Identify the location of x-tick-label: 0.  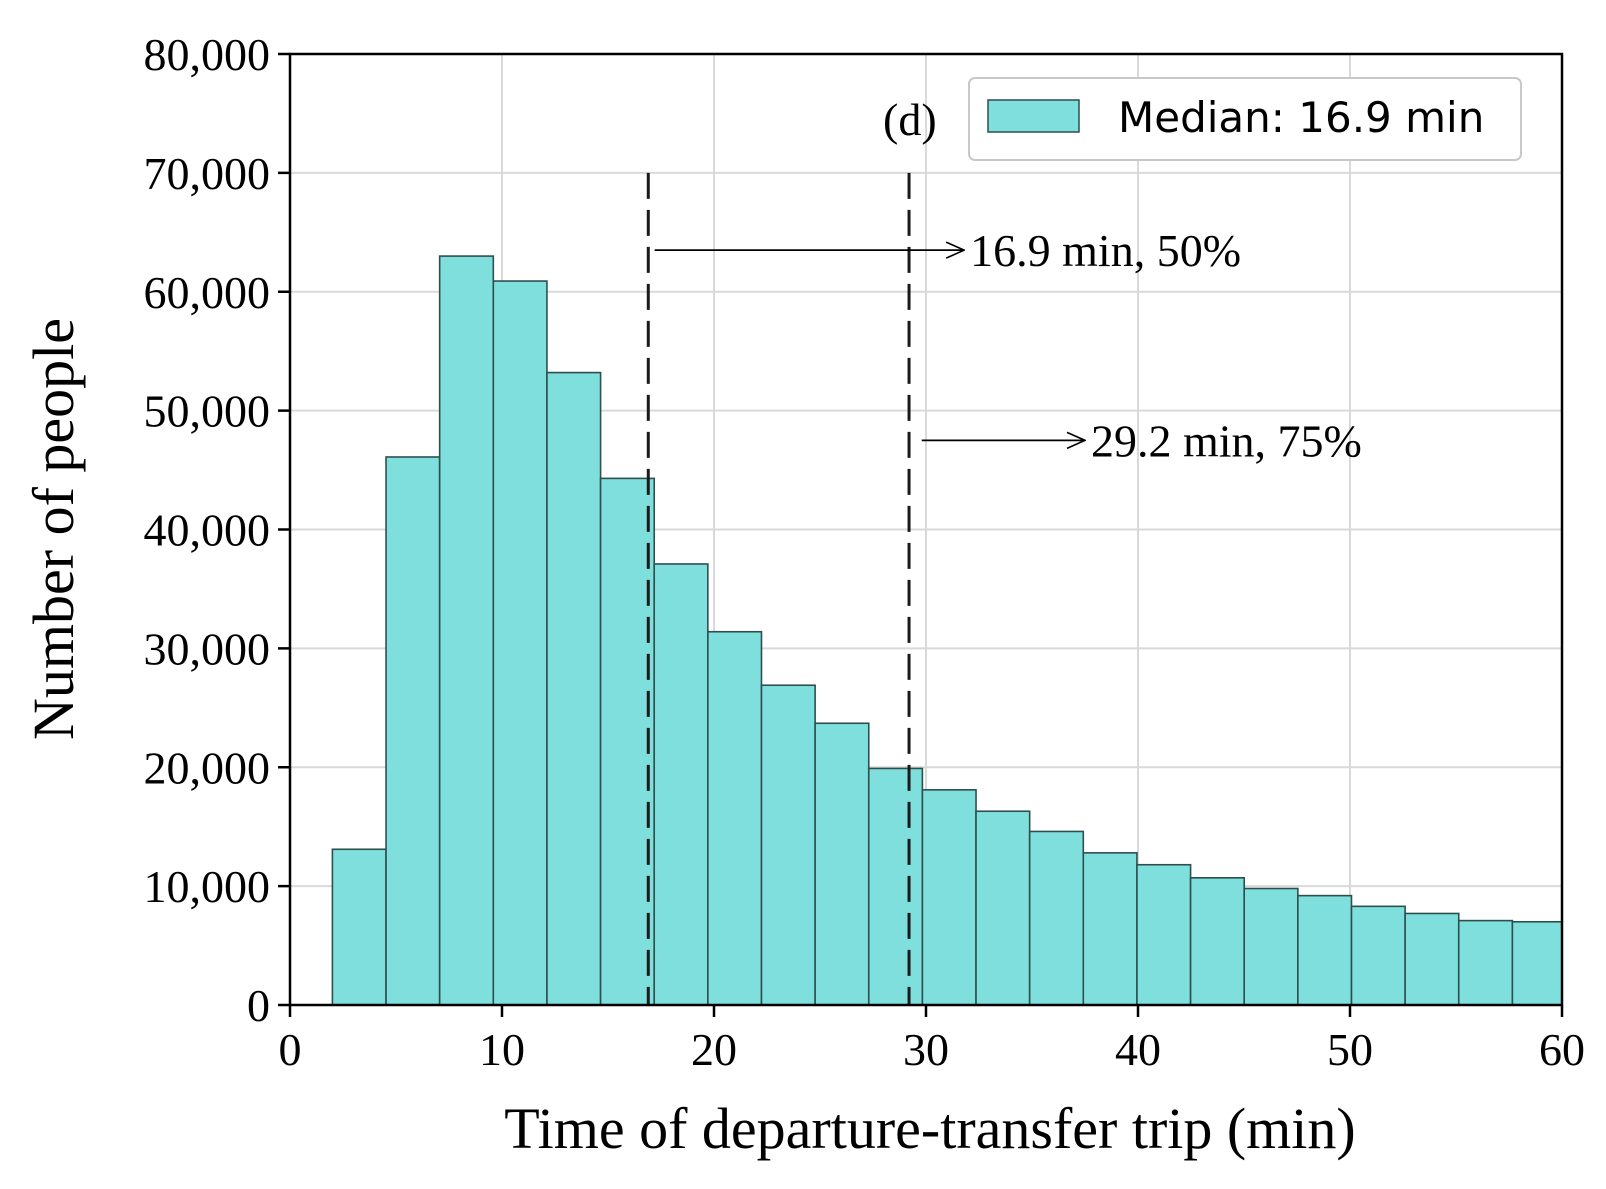
(290, 1049).